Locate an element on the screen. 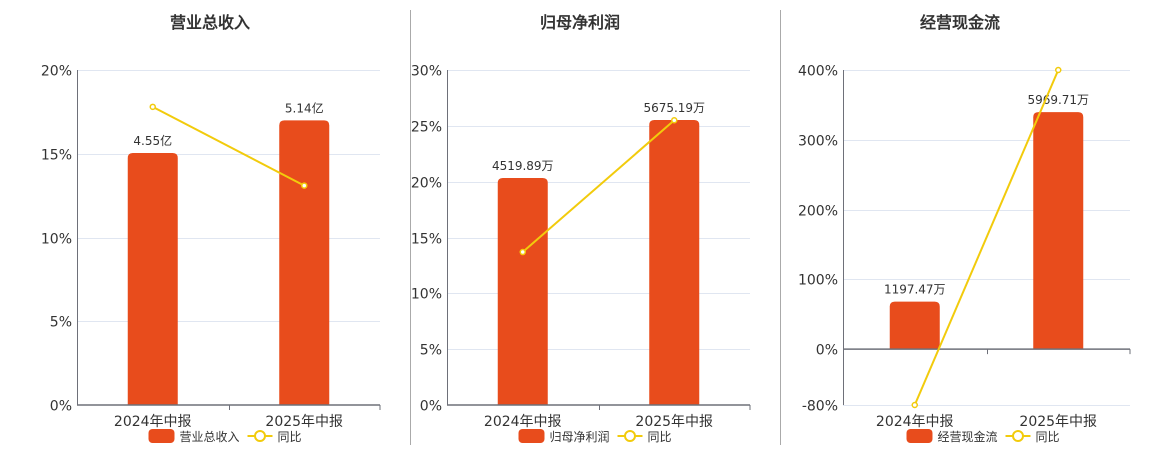 Image resolution: width=1160 pixels, height=450 pixels. bar-data-label: 5.14亿 is located at coordinates (304, 107).